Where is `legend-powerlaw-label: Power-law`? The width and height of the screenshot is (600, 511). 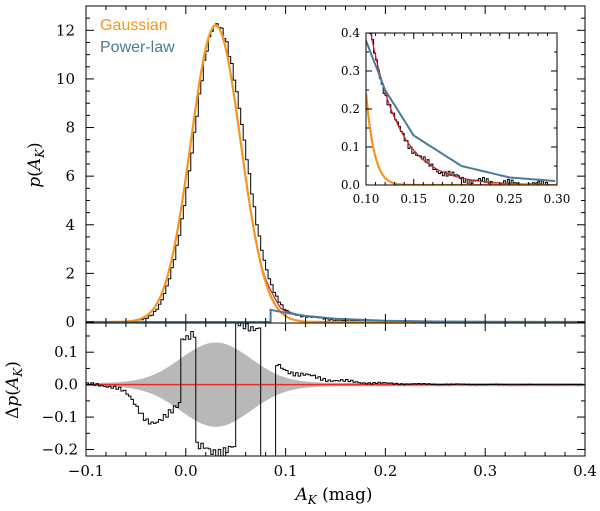
legend-powerlaw-label: Power-law is located at coordinates (137, 47).